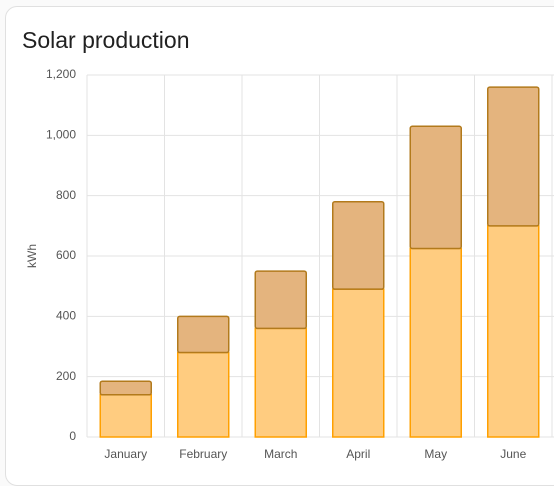 The image size is (554, 486). Describe the element at coordinates (61, 74) in the screenshot. I see `y-tick-label: 1,200` at that location.